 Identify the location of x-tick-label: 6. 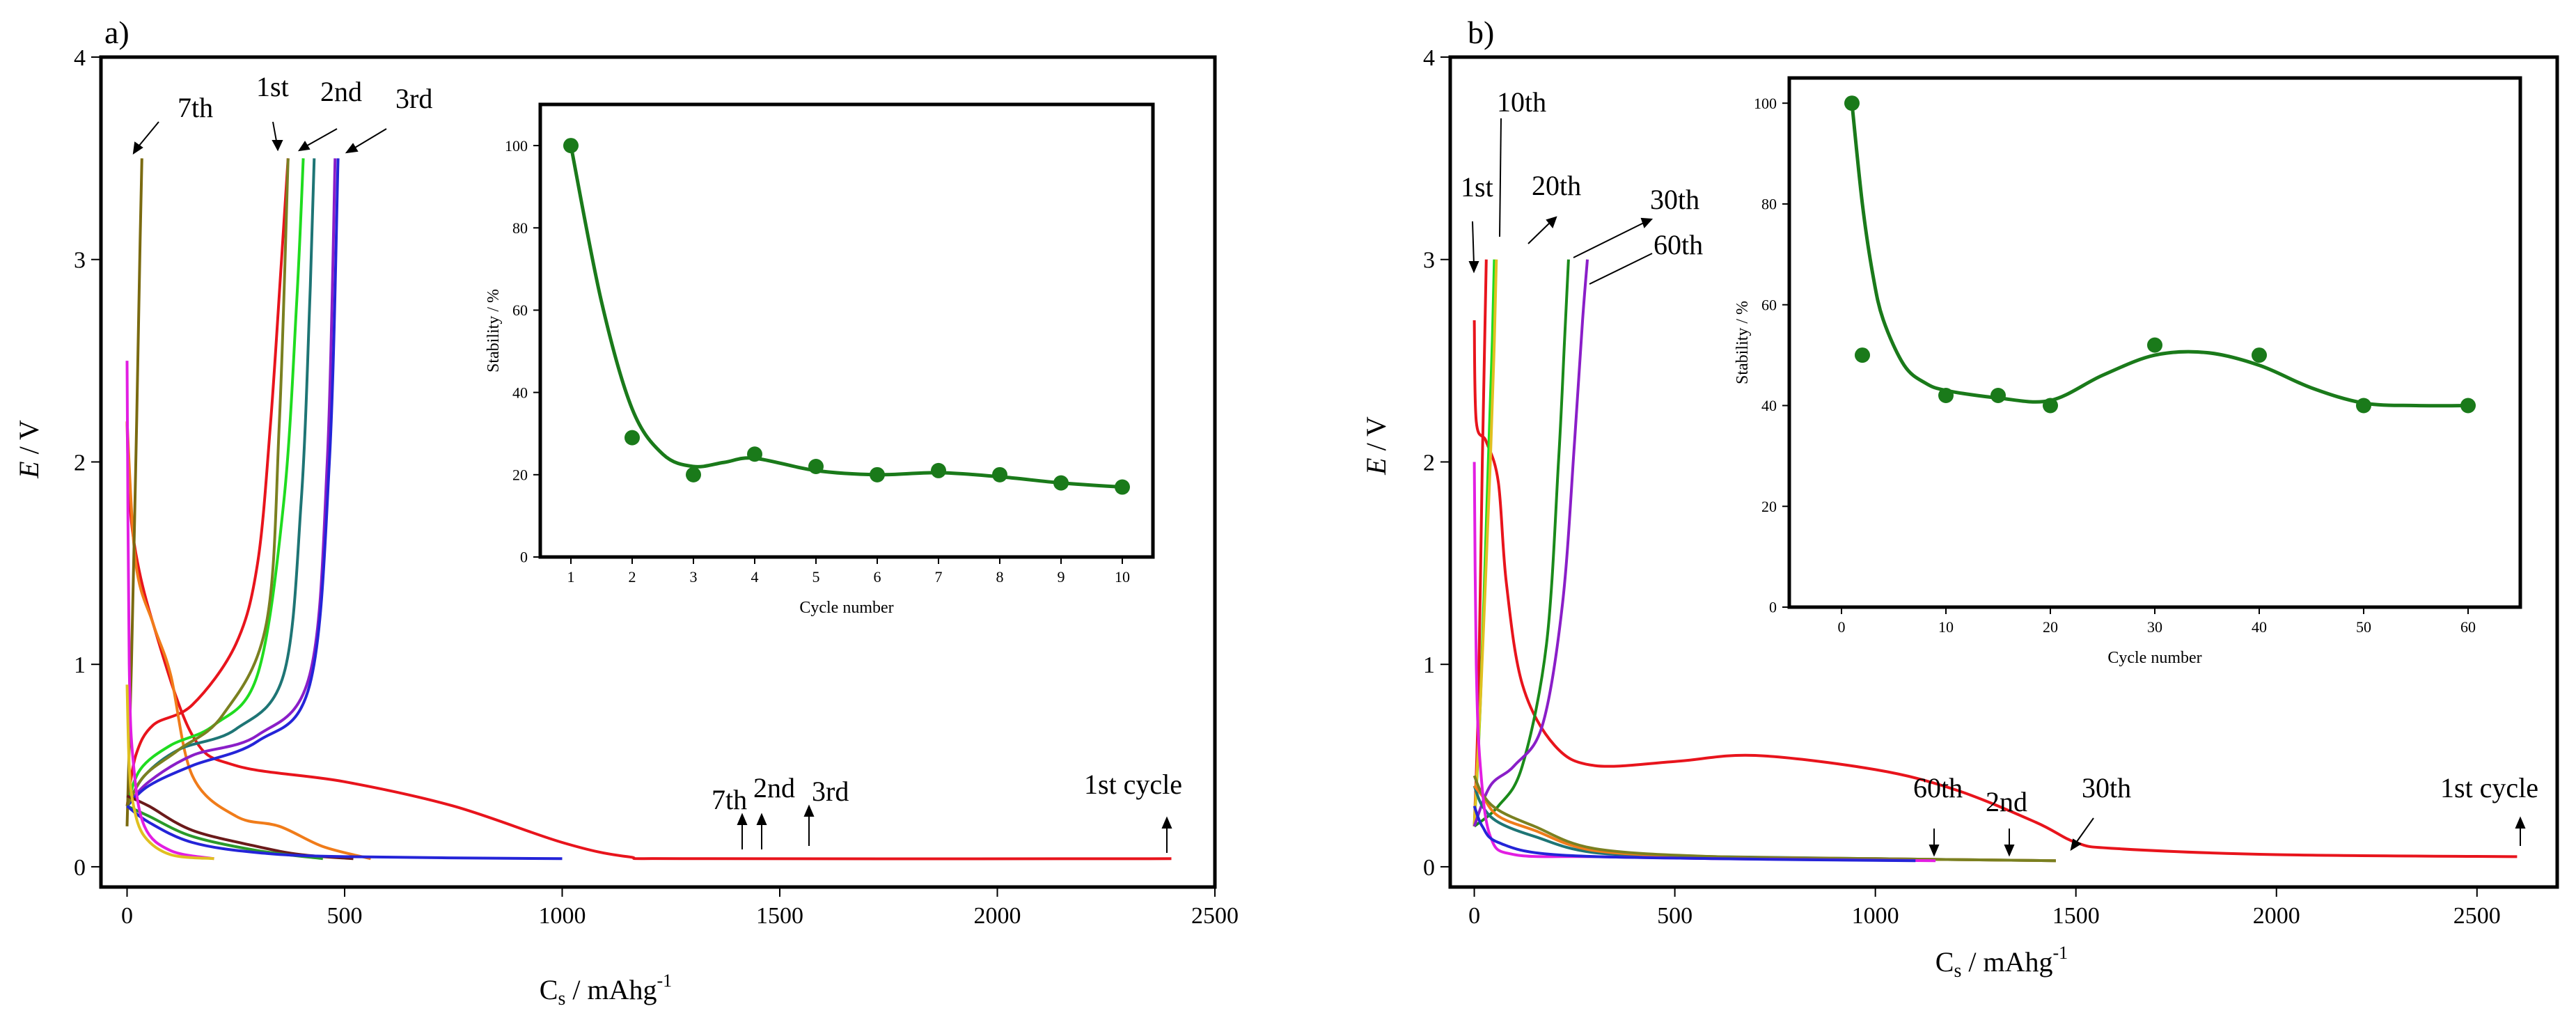
(877, 577).